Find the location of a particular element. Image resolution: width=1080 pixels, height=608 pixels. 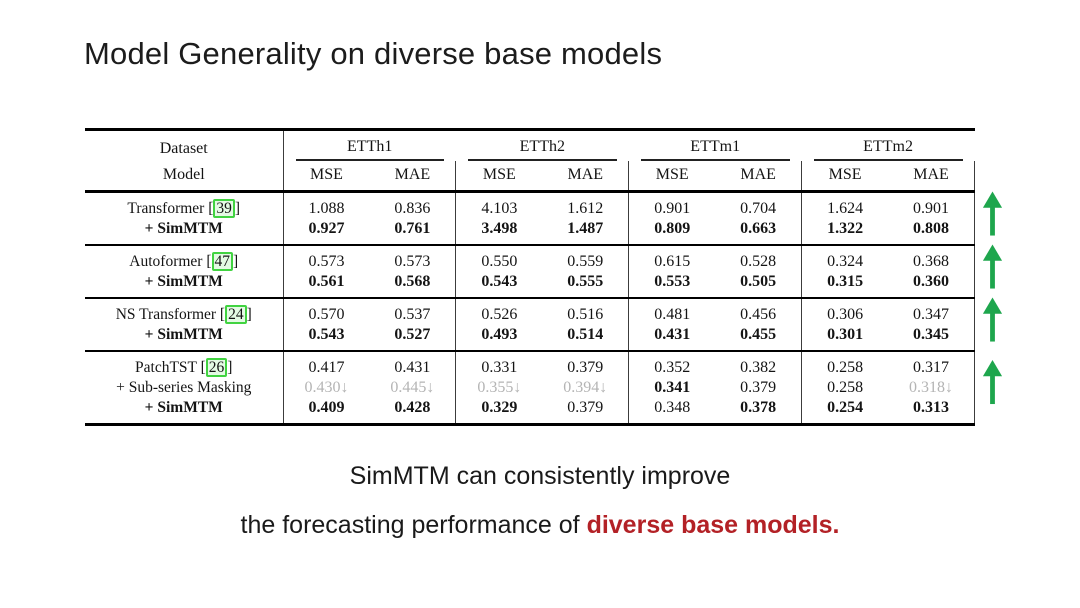

table-header-row-metrics: Model MSE MAE MSE MAE MSE MAE MSE MAE is located at coordinates (530, 177).